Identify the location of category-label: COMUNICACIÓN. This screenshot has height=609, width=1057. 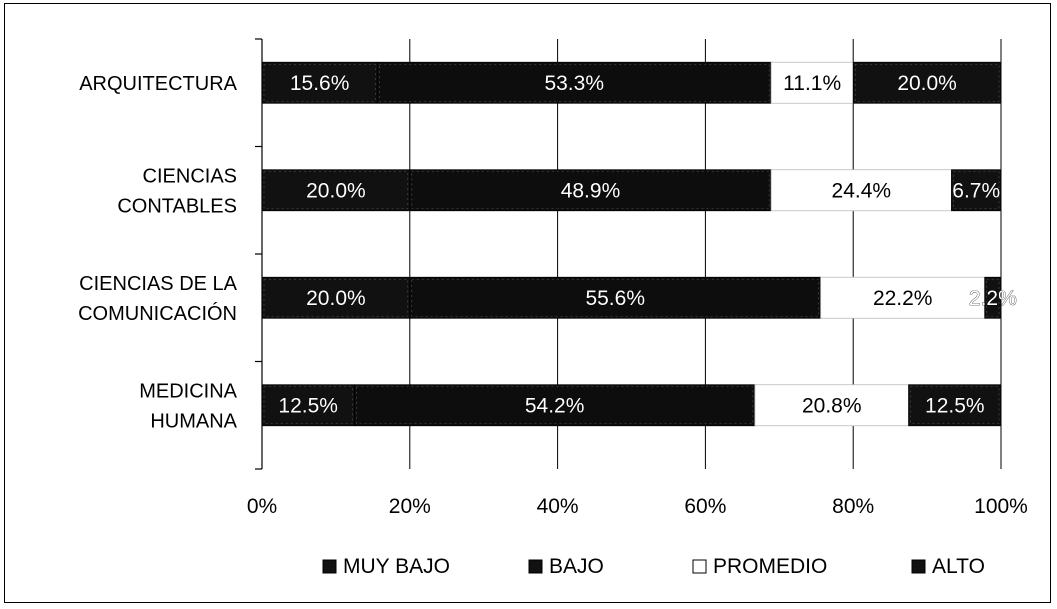
(157, 313).